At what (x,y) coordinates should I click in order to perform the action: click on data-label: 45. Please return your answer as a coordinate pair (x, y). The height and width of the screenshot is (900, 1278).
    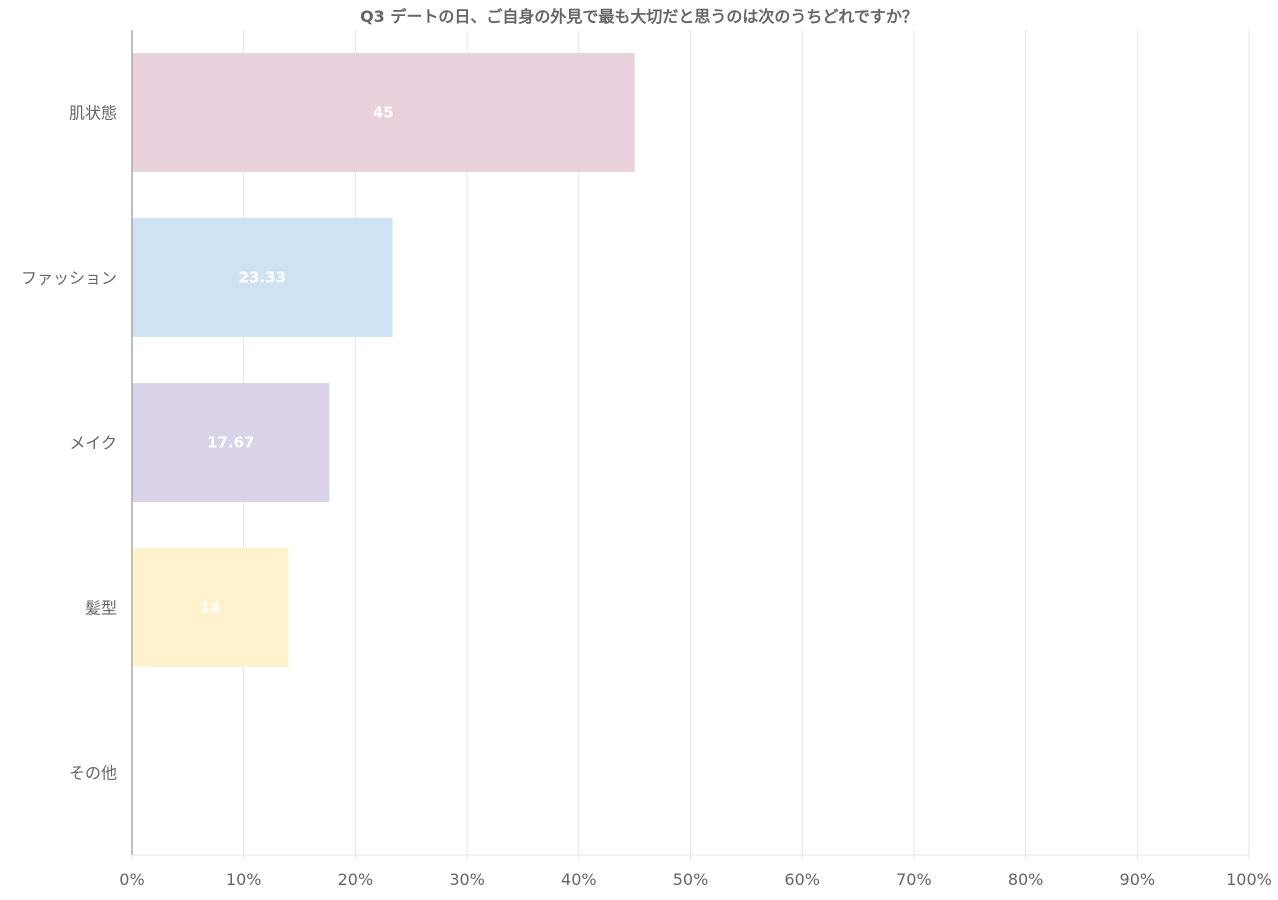
    Looking at the image, I should click on (383, 113).